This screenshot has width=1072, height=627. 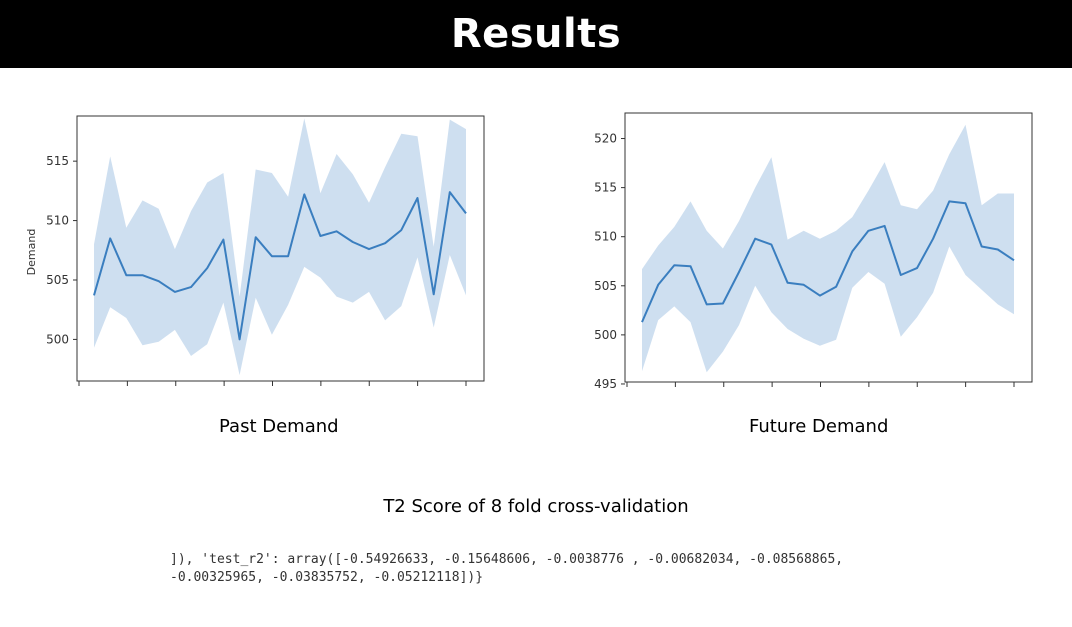 What do you see at coordinates (279, 426) in the screenshot?
I see `past-demand-caption: Past Demand` at bounding box center [279, 426].